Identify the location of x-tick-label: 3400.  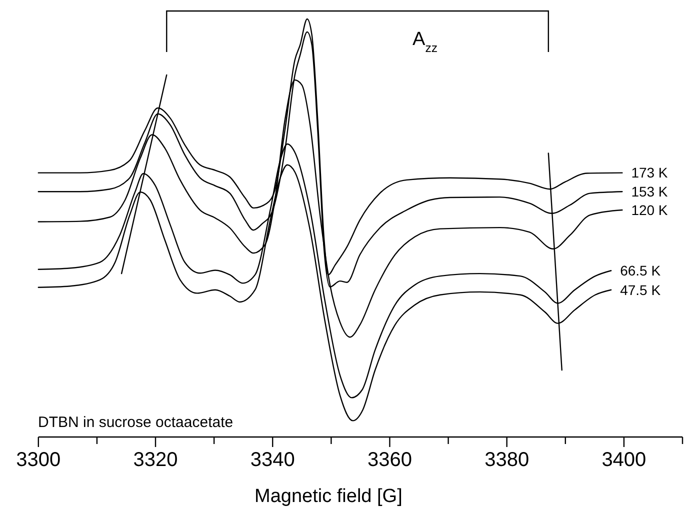
(624, 460).